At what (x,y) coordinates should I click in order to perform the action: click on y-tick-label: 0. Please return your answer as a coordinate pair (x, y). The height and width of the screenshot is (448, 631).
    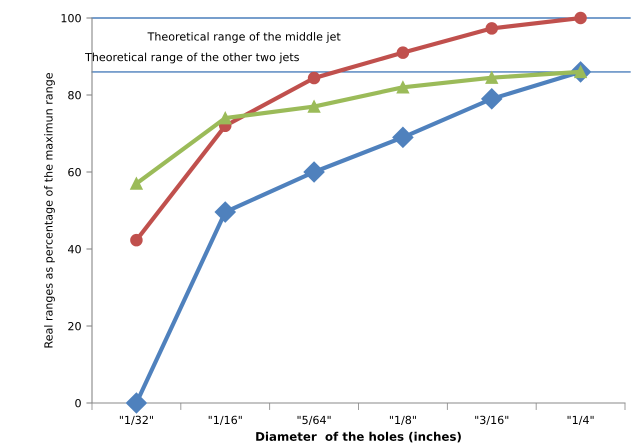
    Looking at the image, I should click on (78, 403).